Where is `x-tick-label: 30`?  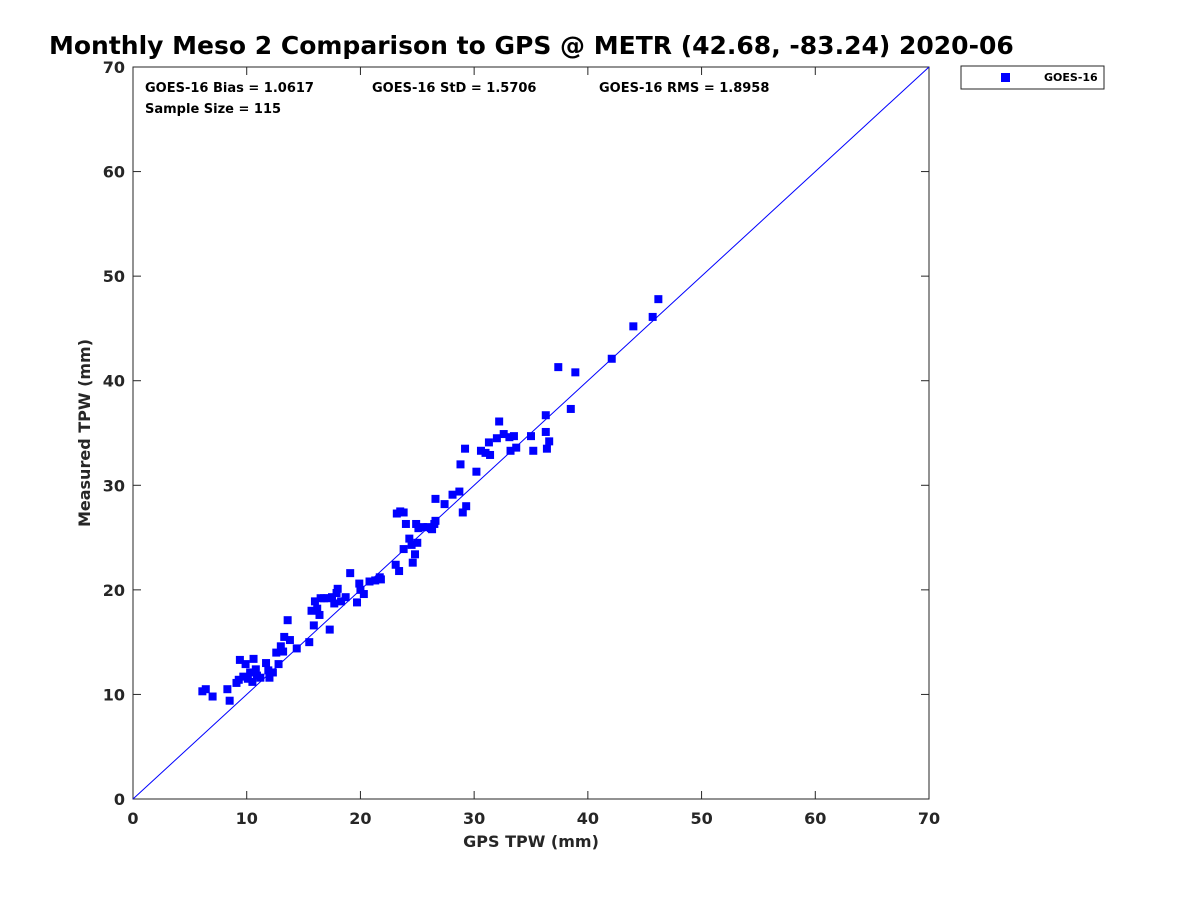 x-tick-label: 30 is located at coordinates (474, 818).